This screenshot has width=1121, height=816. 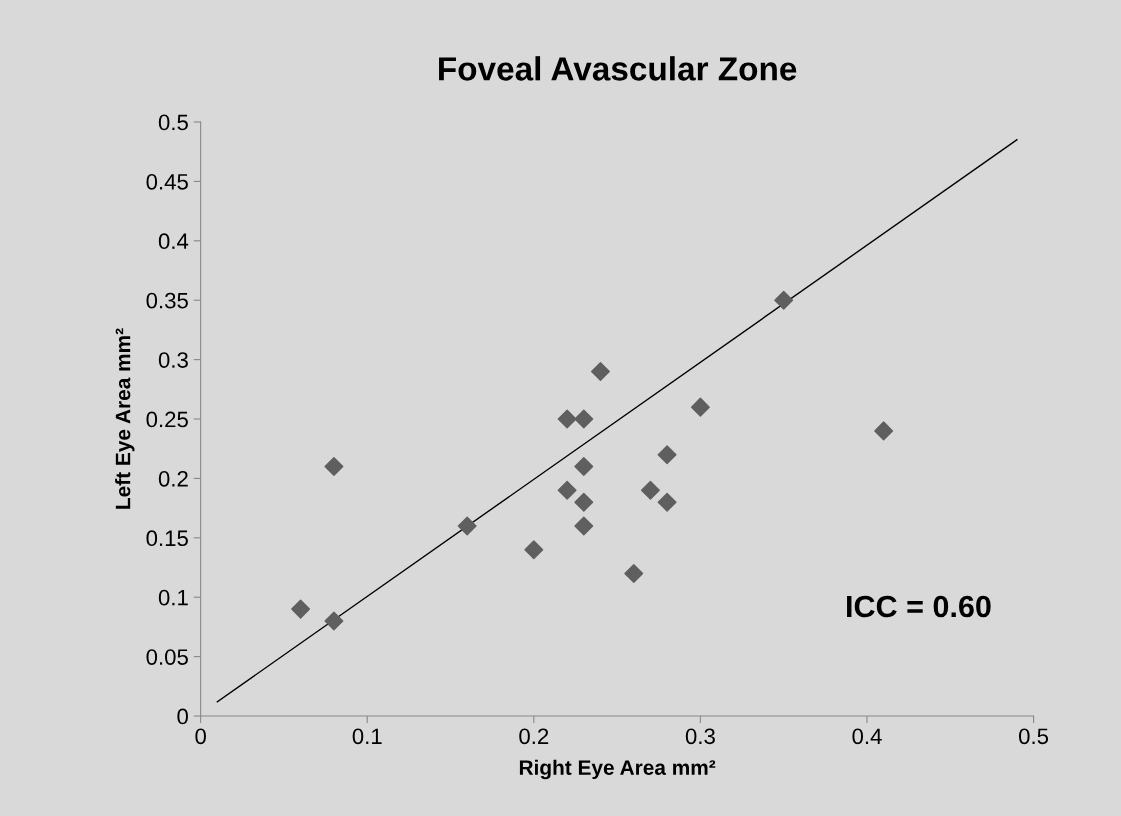 I want to click on y-tick-label: 0.5, so click(x=173, y=122).